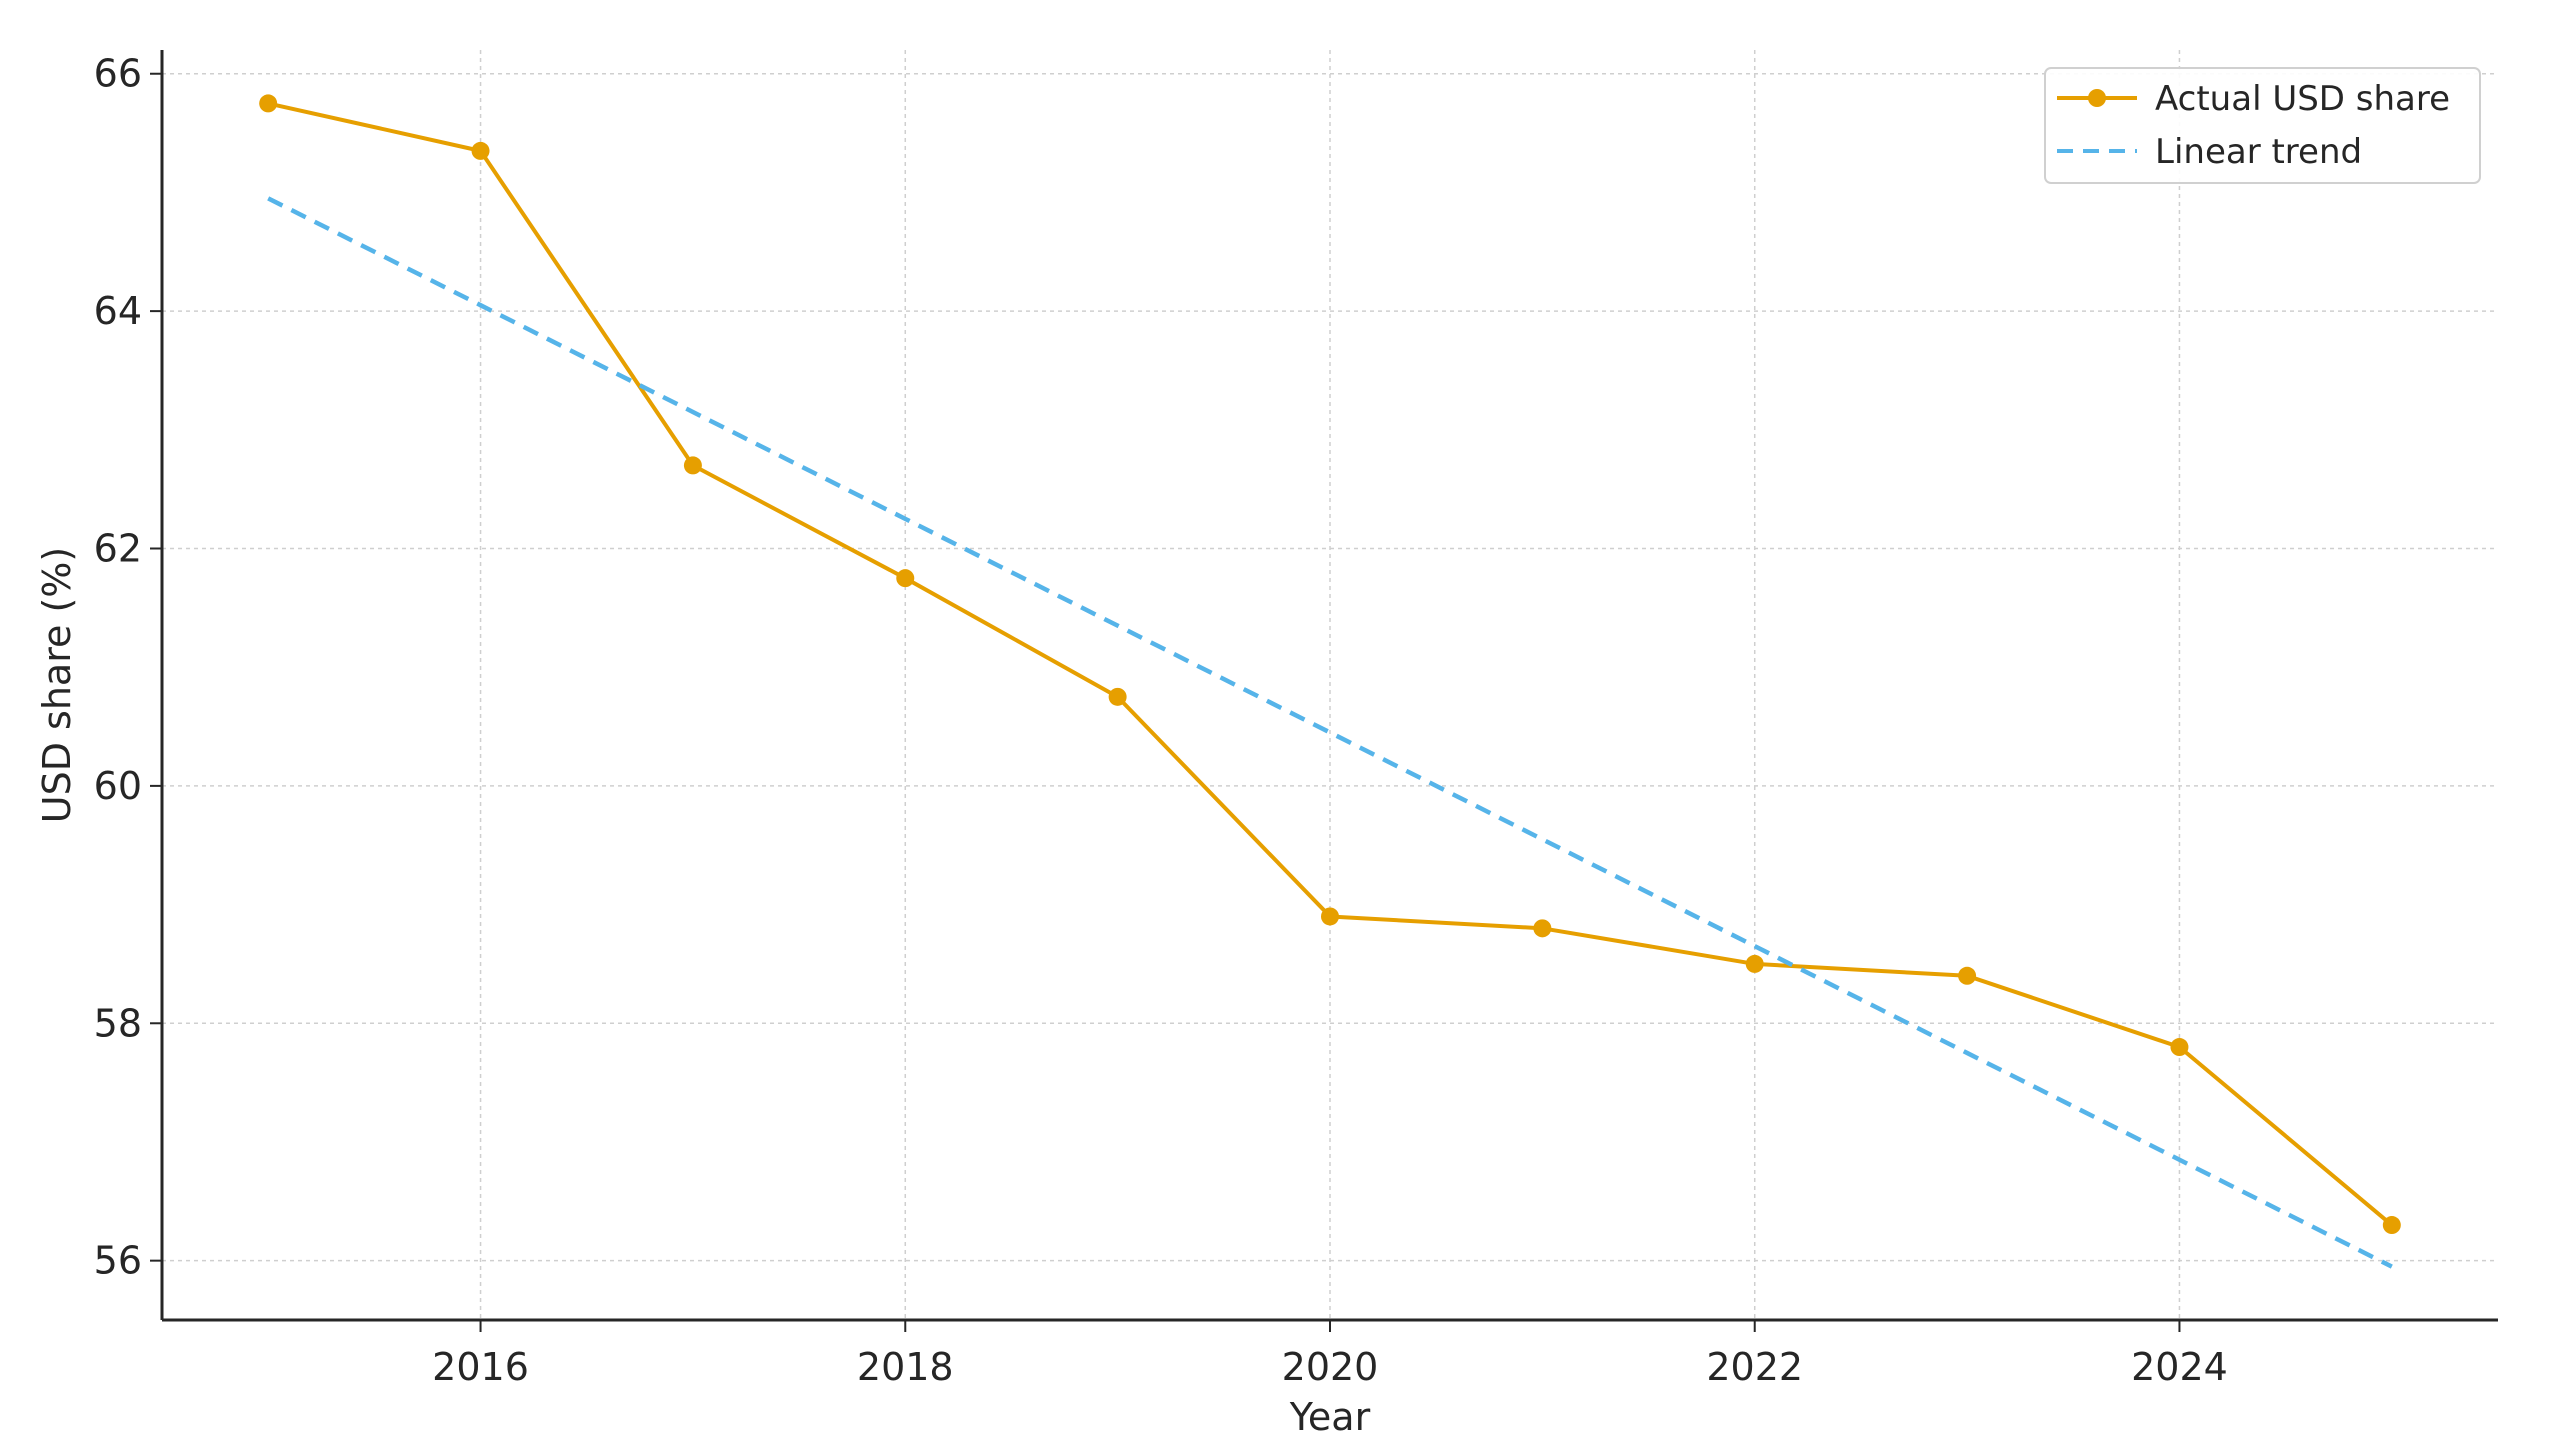 Image resolution: width=2553 pixels, height=1446 pixels. Describe the element at coordinates (118, 311) in the screenshot. I see `y-tick-label: 64` at that location.